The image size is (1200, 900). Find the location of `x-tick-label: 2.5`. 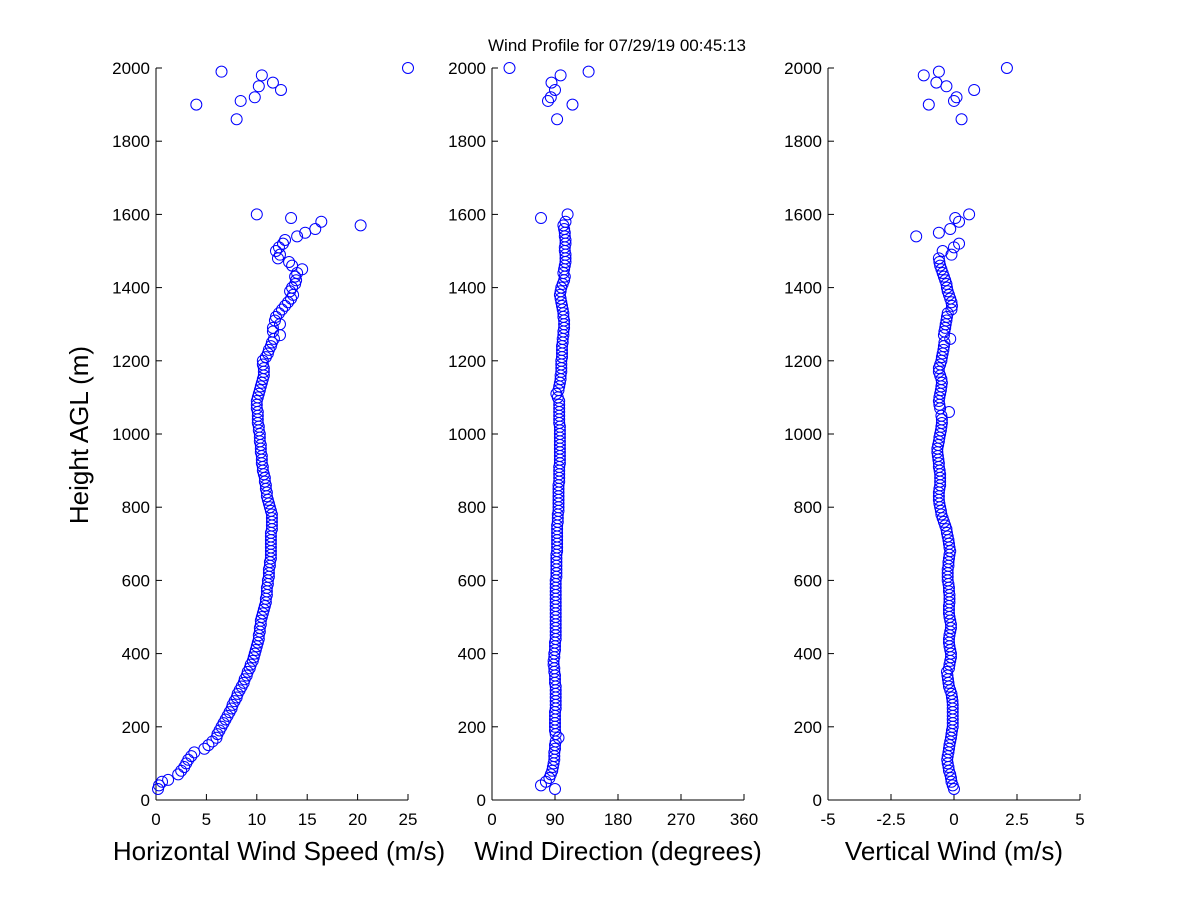

x-tick-label: 2.5 is located at coordinates (1017, 819).